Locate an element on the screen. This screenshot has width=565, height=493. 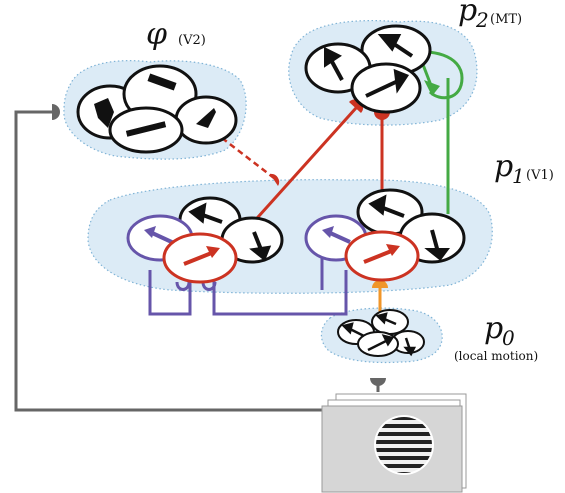
label-p1: p 1 (V1) is located at coordinates (524, 168).